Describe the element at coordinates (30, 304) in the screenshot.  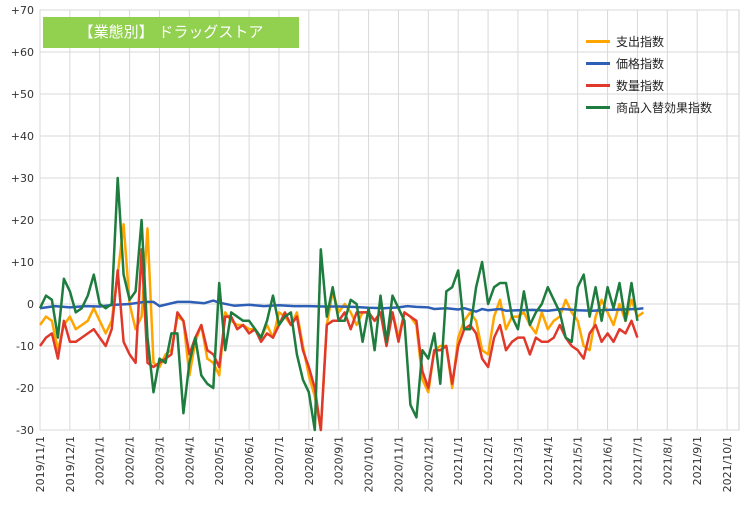
I see `y-tick-label: 0` at that location.